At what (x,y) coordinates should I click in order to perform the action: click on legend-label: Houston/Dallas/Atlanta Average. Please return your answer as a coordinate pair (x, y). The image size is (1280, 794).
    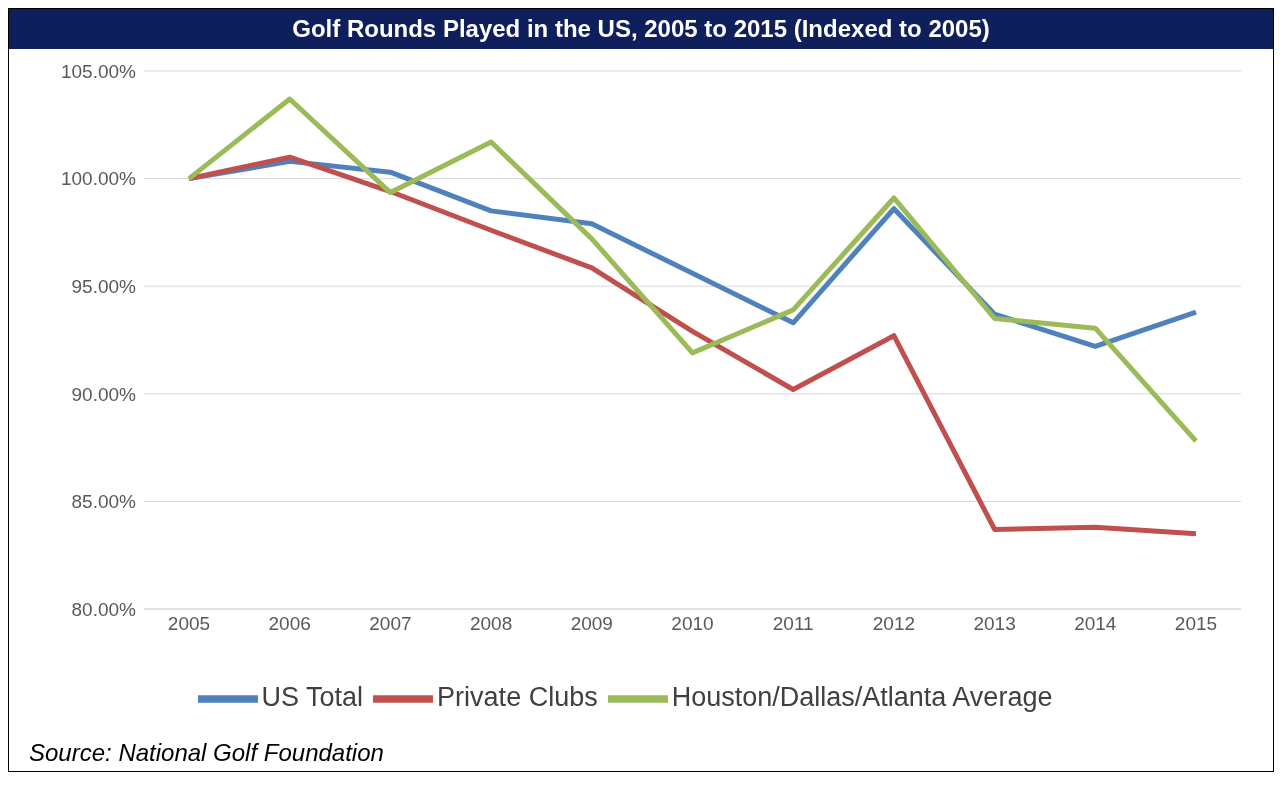
    Looking at the image, I should click on (862, 697).